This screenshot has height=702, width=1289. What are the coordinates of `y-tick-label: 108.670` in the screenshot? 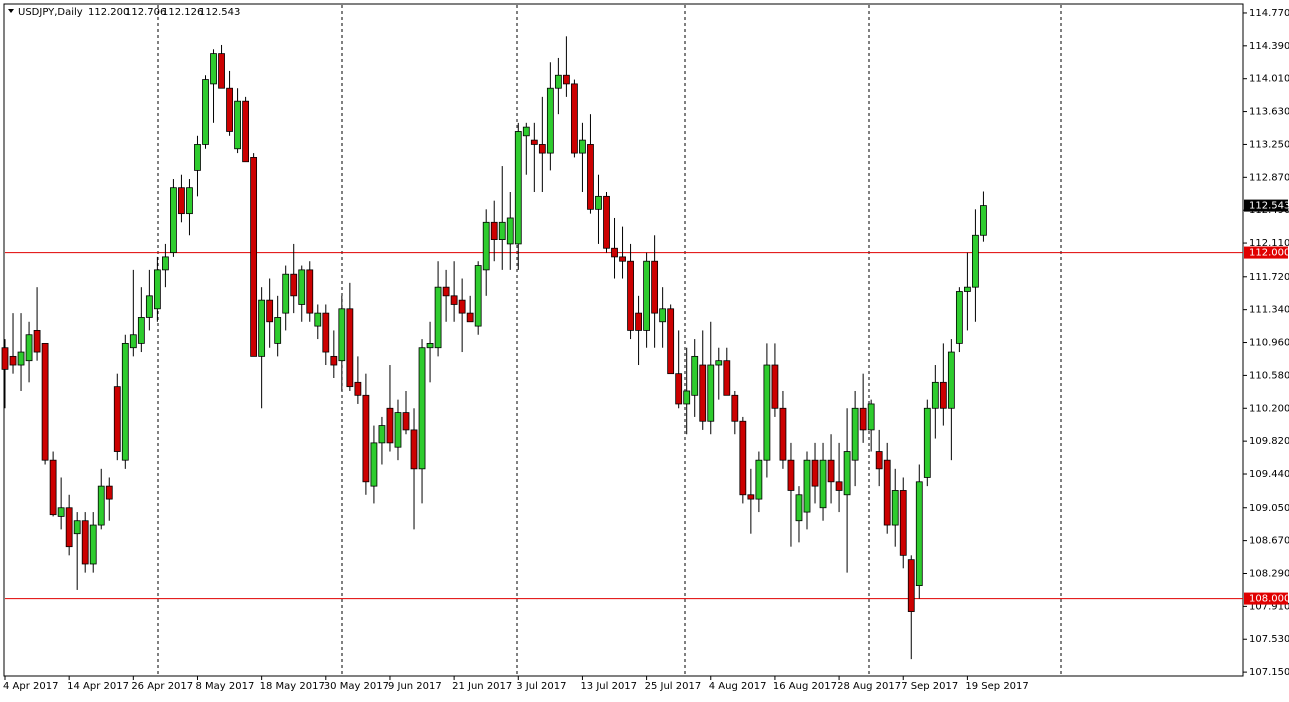 It's located at (1269, 541).